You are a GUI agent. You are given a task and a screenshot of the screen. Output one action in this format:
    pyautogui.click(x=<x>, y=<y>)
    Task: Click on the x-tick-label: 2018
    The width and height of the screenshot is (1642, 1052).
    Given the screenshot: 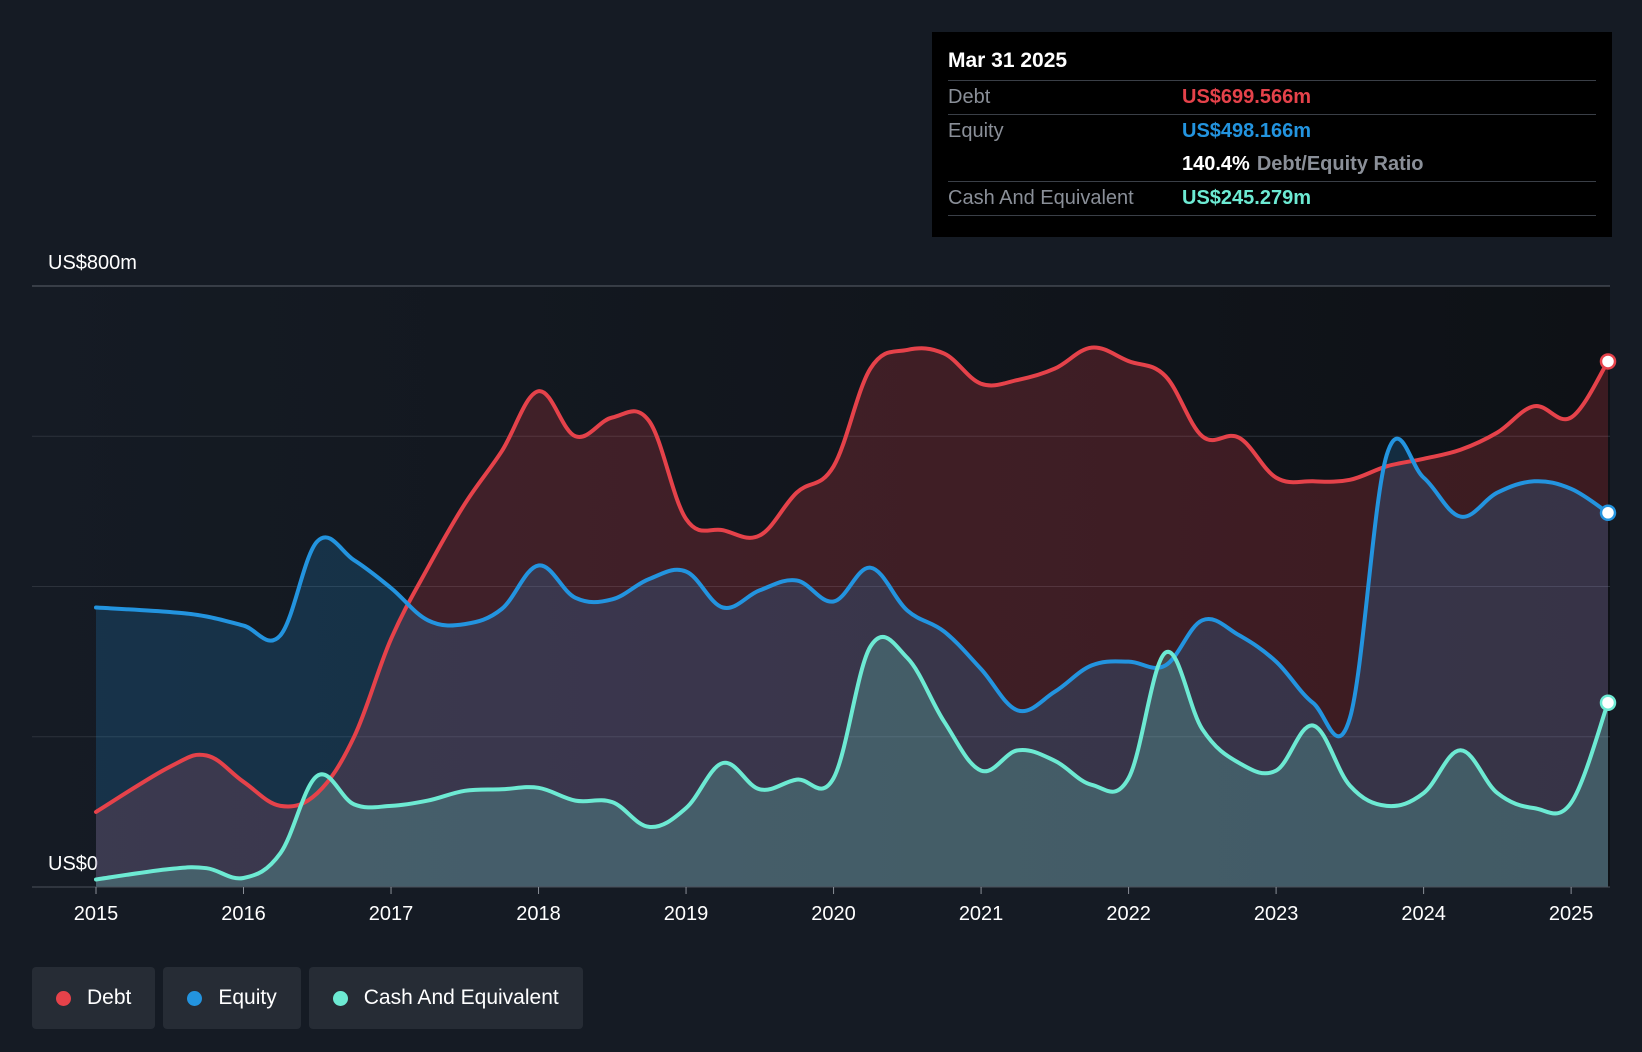 What is the action you would take?
    pyautogui.click(x=538, y=914)
    